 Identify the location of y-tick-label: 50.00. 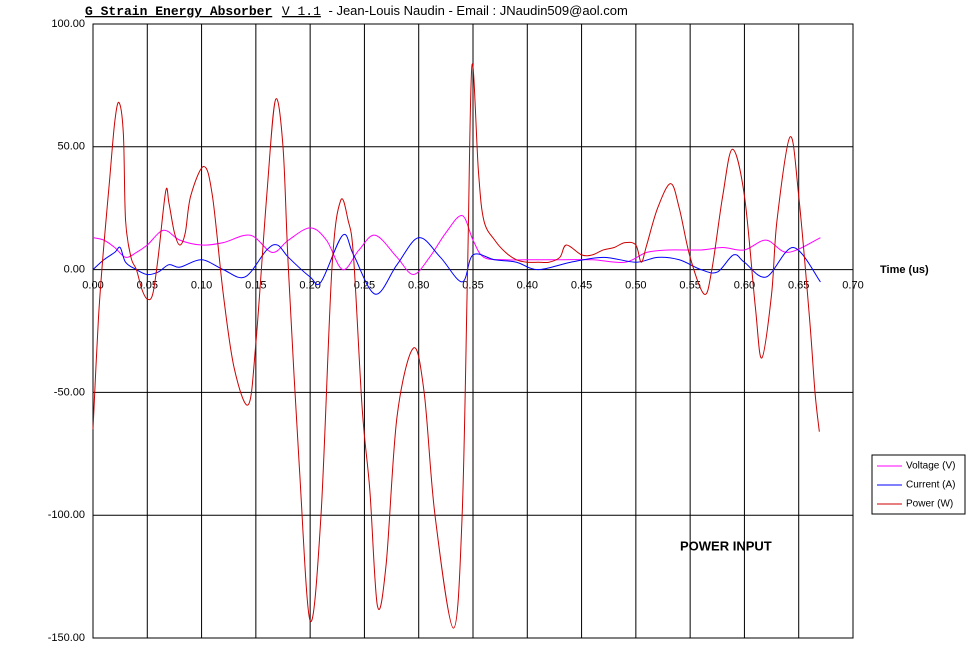
(71, 147).